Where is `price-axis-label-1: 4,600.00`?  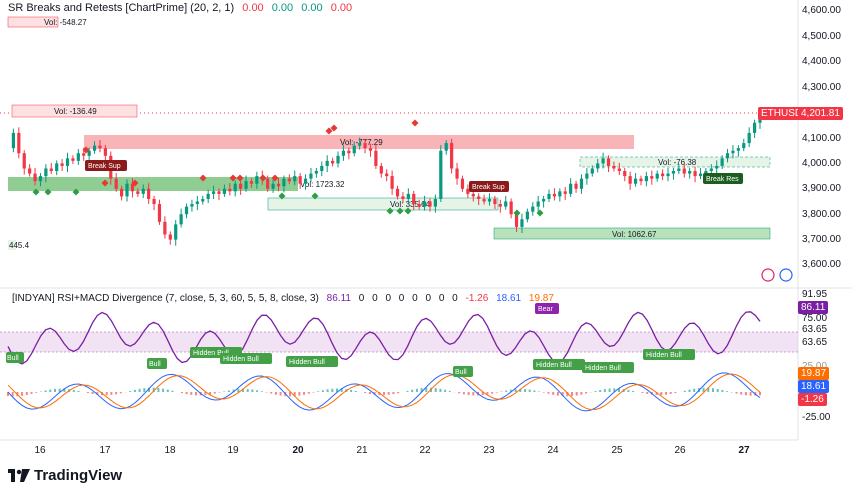 price-axis-label-1: 4,600.00 is located at coordinates (821, 10).